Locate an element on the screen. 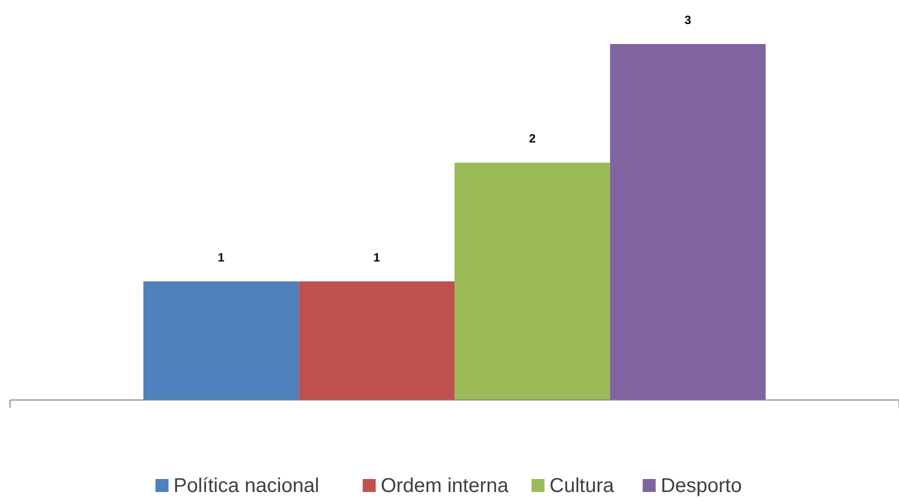 This screenshot has height=502, width=899. data-label: 3 is located at coordinates (688, 20).